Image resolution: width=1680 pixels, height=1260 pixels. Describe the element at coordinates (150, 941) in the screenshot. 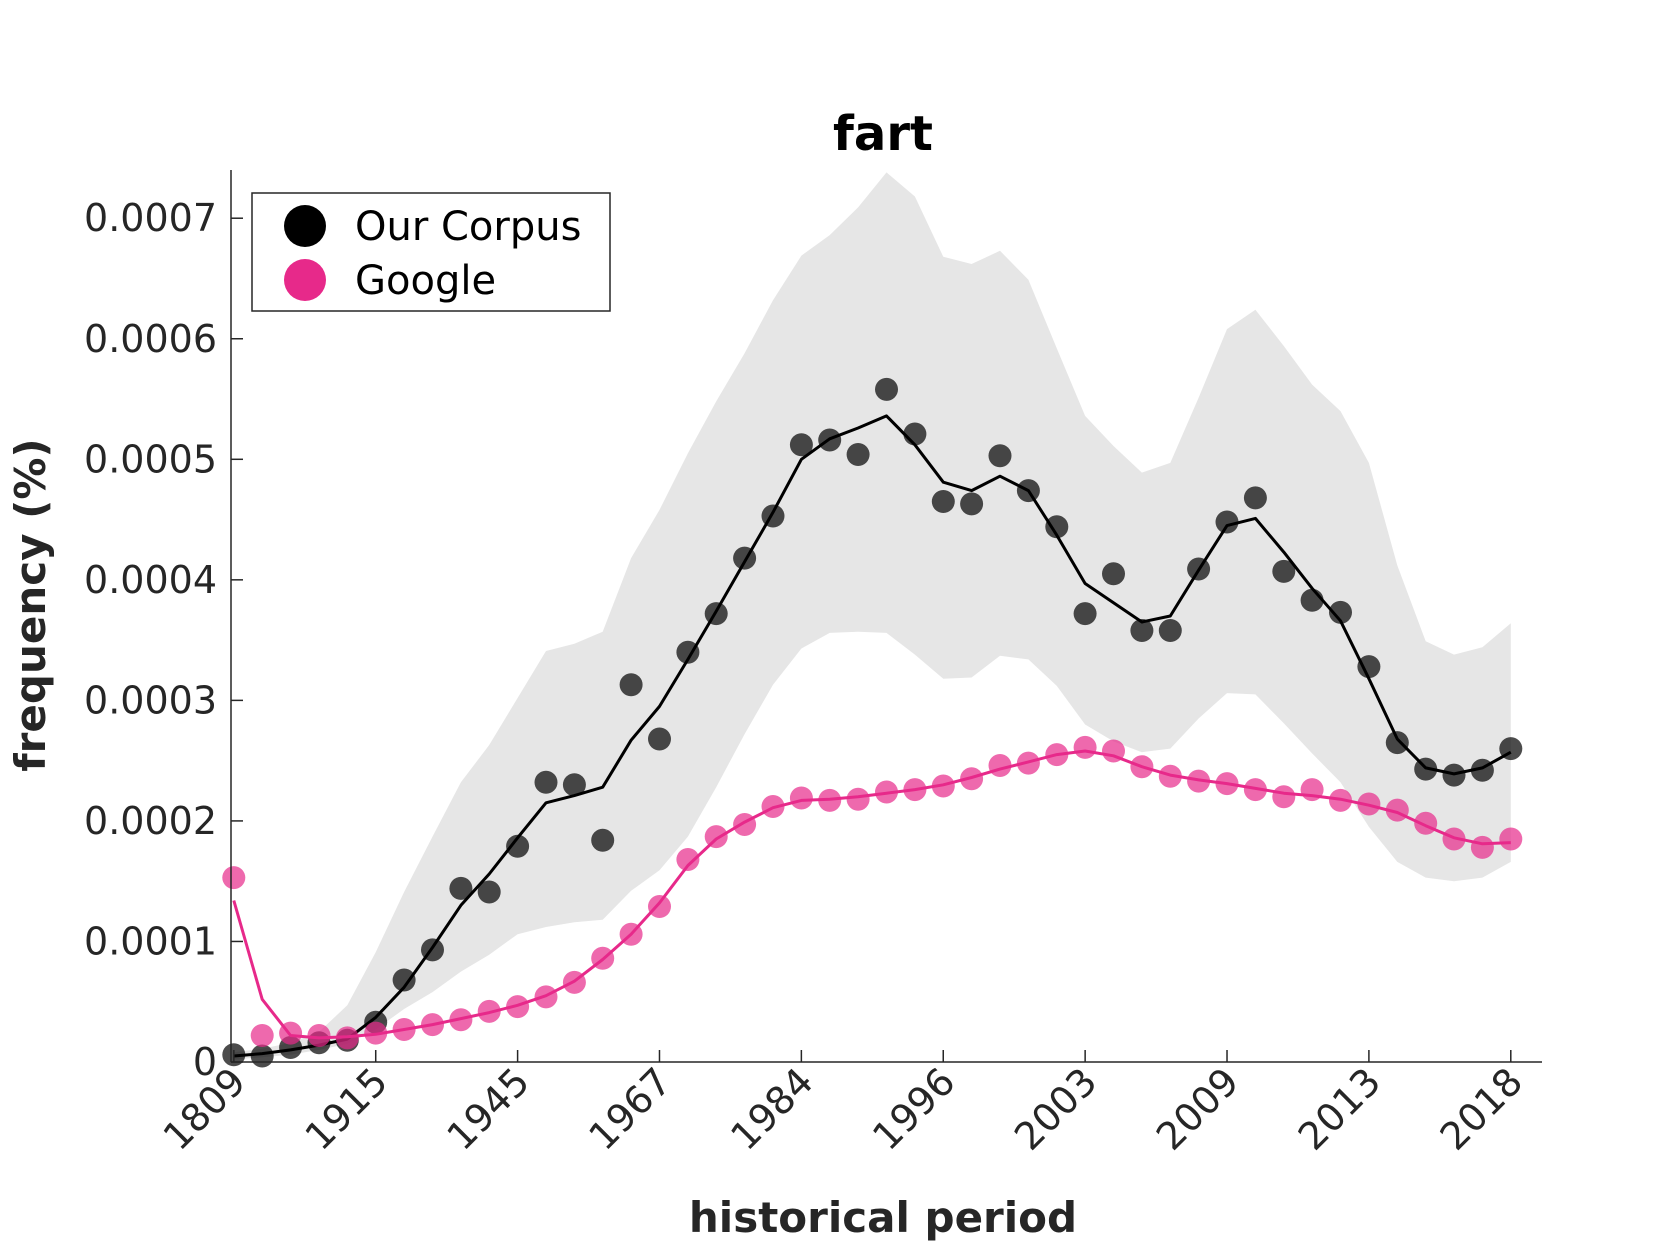

I see `y-tick-label: 0.0001` at that location.